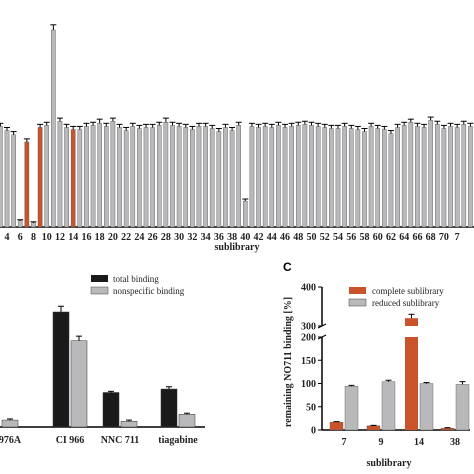  I want to click on x-tick-label: tiagabine, so click(178, 440).